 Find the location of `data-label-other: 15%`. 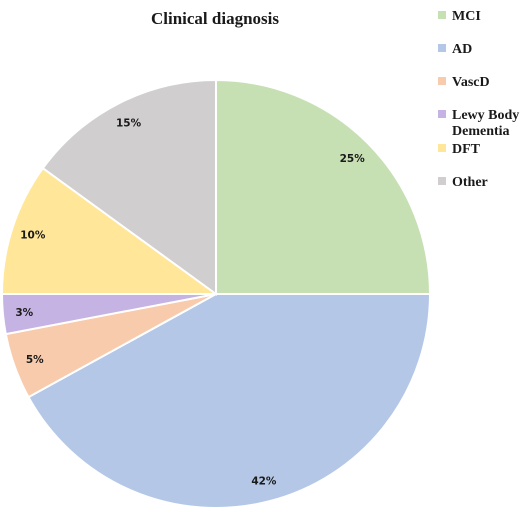

data-label-other: 15% is located at coordinates (129, 123).